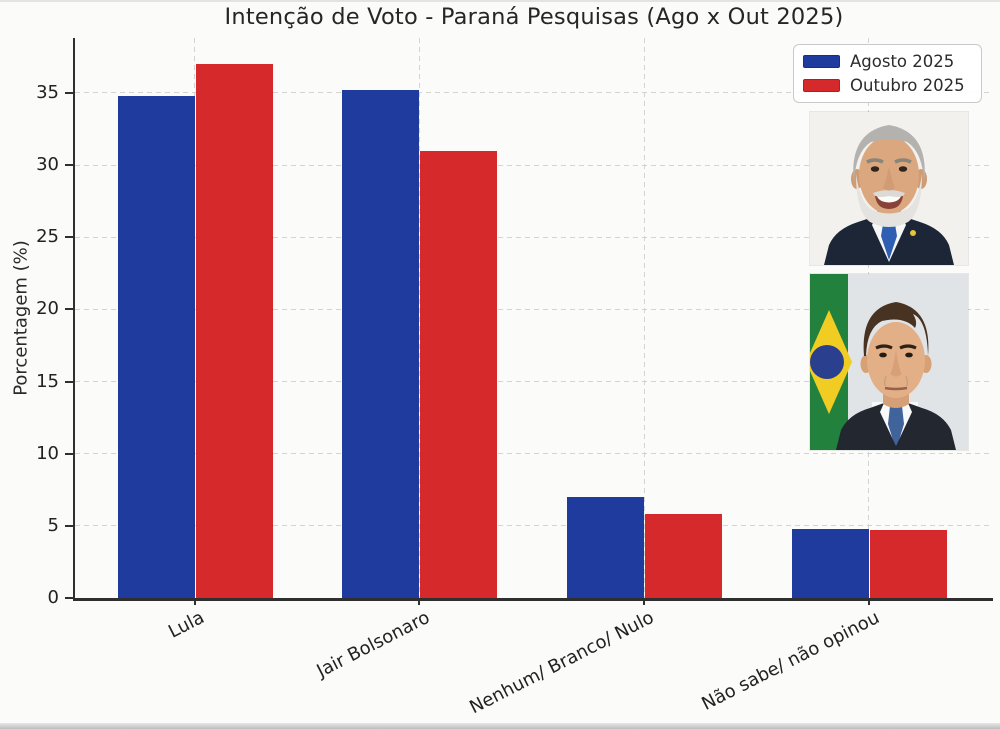 Image resolution: width=1000 pixels, height=729 pixels. I want to click on white-beard, so click(889, 200).